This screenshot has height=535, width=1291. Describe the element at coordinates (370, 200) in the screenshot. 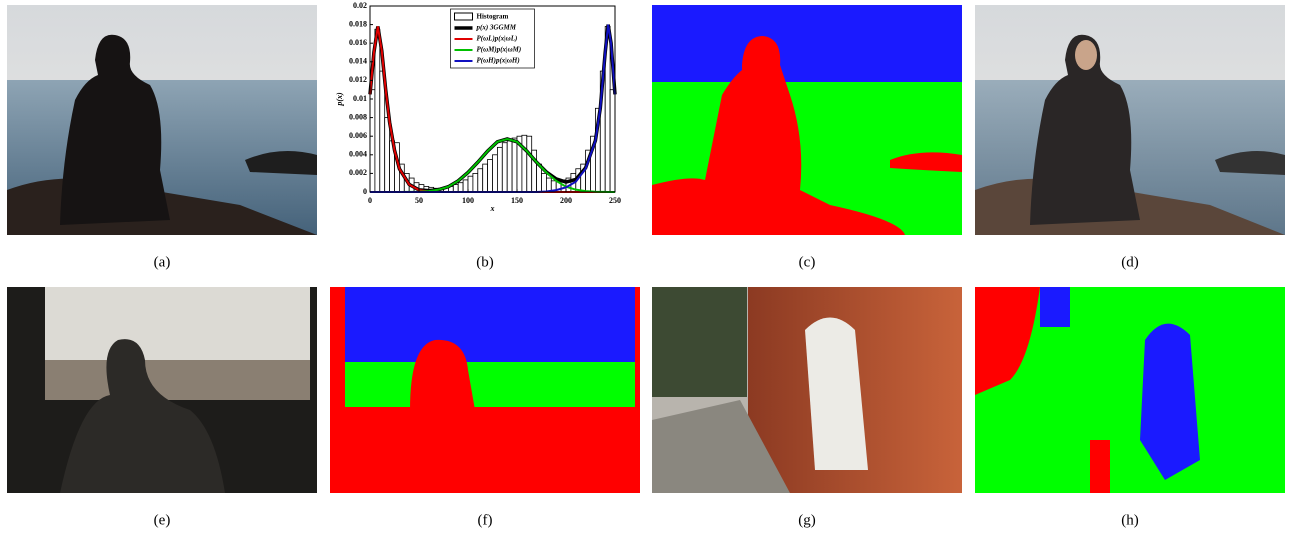

I see `x-tick-label: 0` at that location.